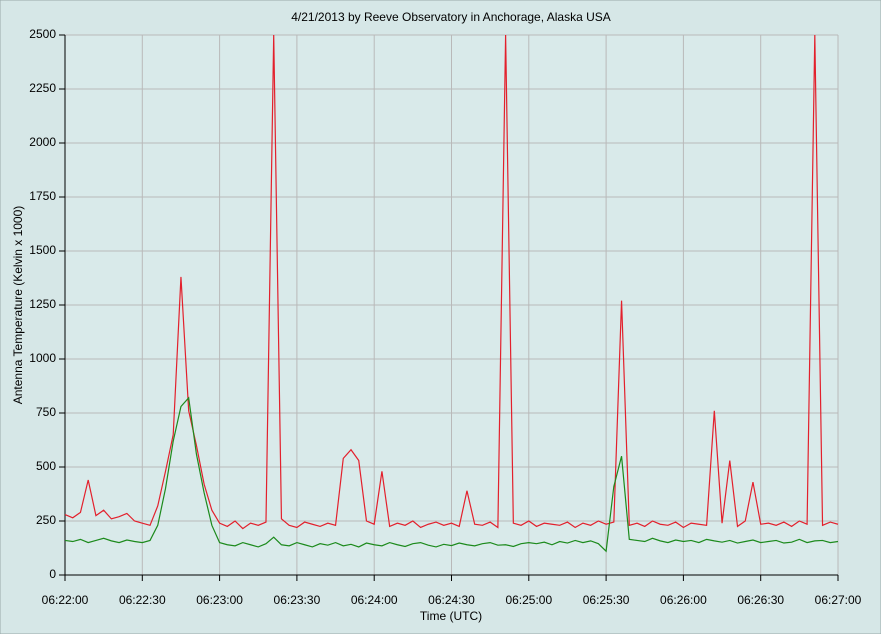  What do you see at coordinates (297, 600) in the screenshot?
I see `x-tick-label: 06:23:30` at bounding box center [297, 600].